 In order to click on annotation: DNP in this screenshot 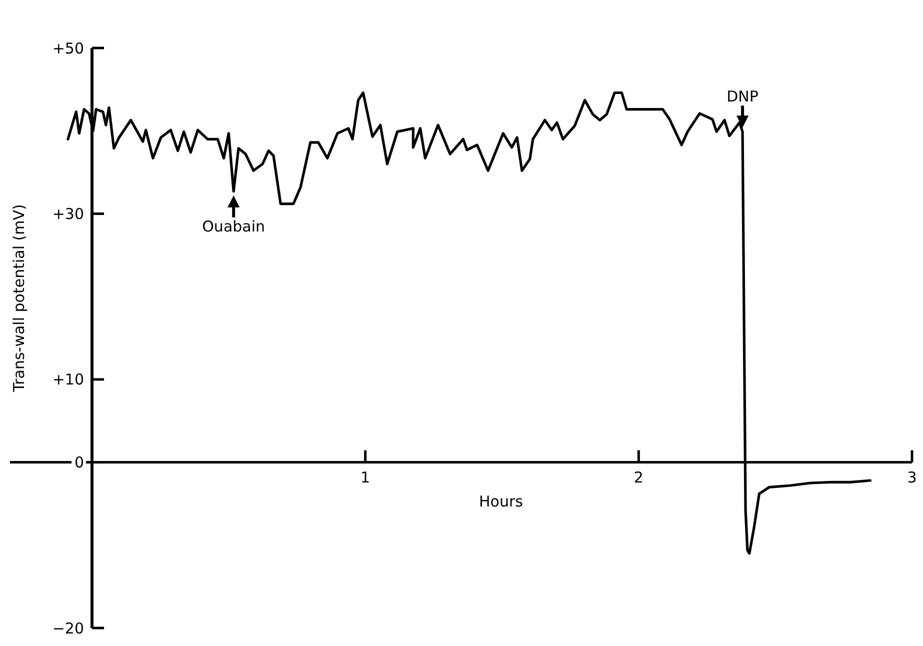, I will do `click(742, 97)`.